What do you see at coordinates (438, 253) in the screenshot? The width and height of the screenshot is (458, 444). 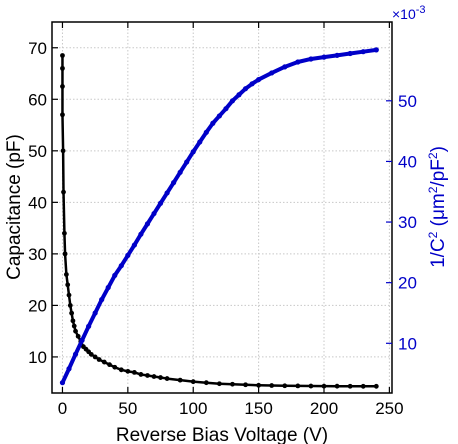 I see `right-axis-title-prefix: 1/C` at bounding box center [438, 253].